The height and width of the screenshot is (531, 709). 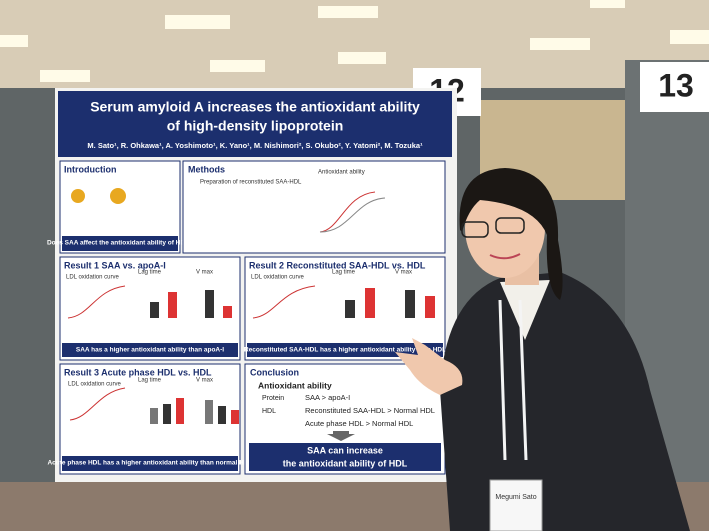 I want to click on smile, so click(x=505, y=256).